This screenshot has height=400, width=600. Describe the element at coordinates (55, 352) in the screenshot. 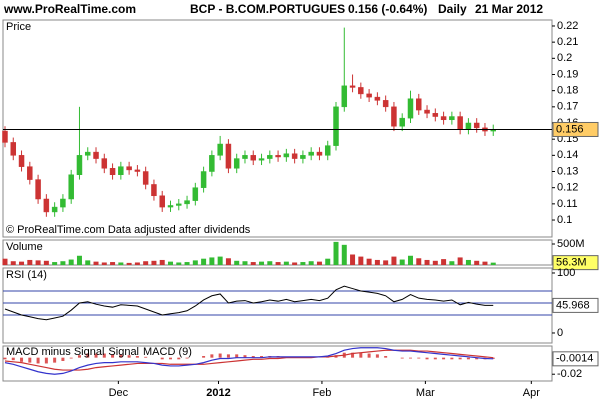

I see `legend-entry: MACD minus Signal` at that location.